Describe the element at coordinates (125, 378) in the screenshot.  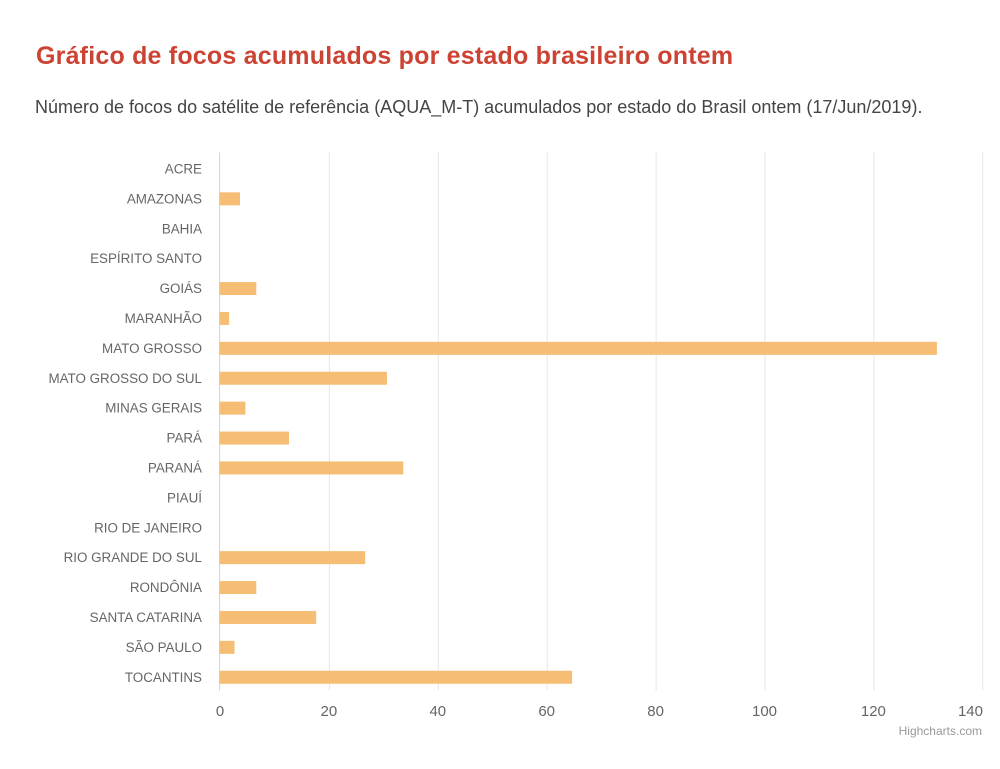
I see `svg-text: MATO GROSSO DO SUL` at that location.